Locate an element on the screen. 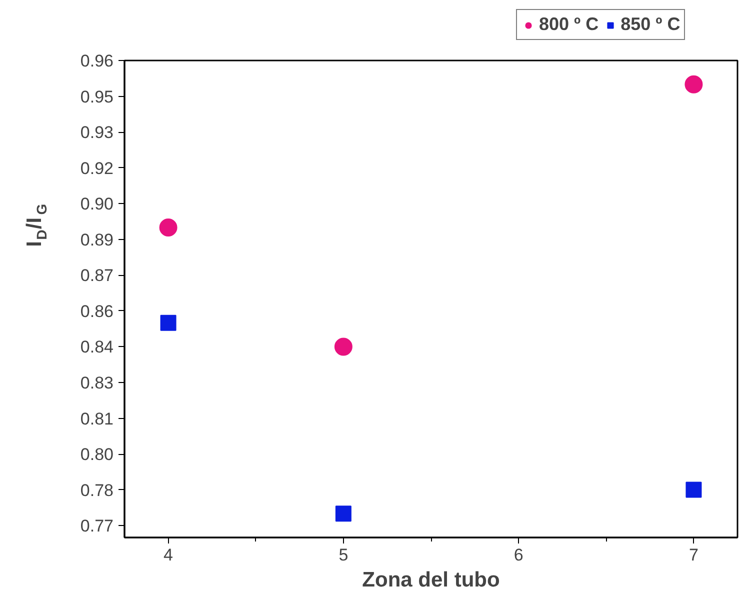  y-tick-label: 0.86 is located at coordinates (97, 311).